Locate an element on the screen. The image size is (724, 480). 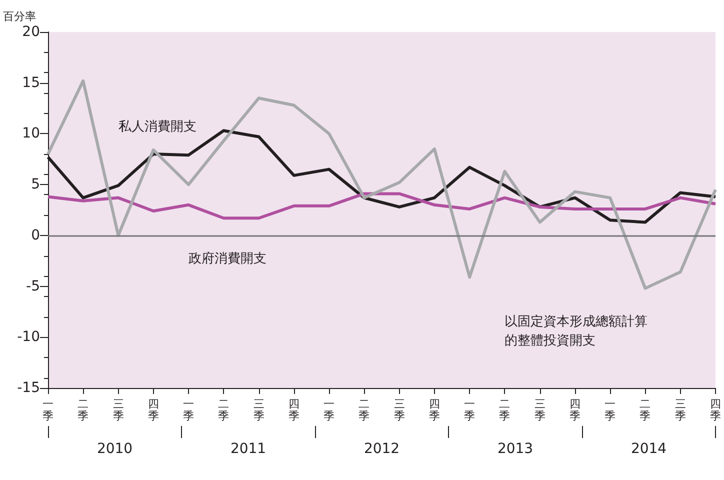
y-axis-title: 百分率 is located at coordinates (19, 16).